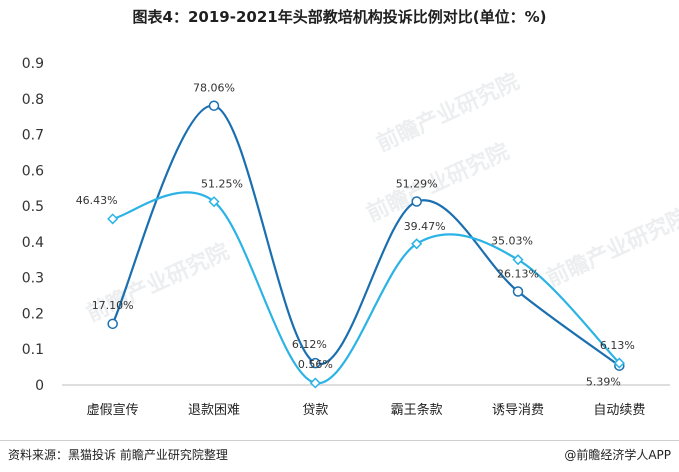 This screenshot has height=472, width=679. Describe the element at coordinates (33, 171) in the screenshot. I see `y-tick-label: 0.6` at that location.